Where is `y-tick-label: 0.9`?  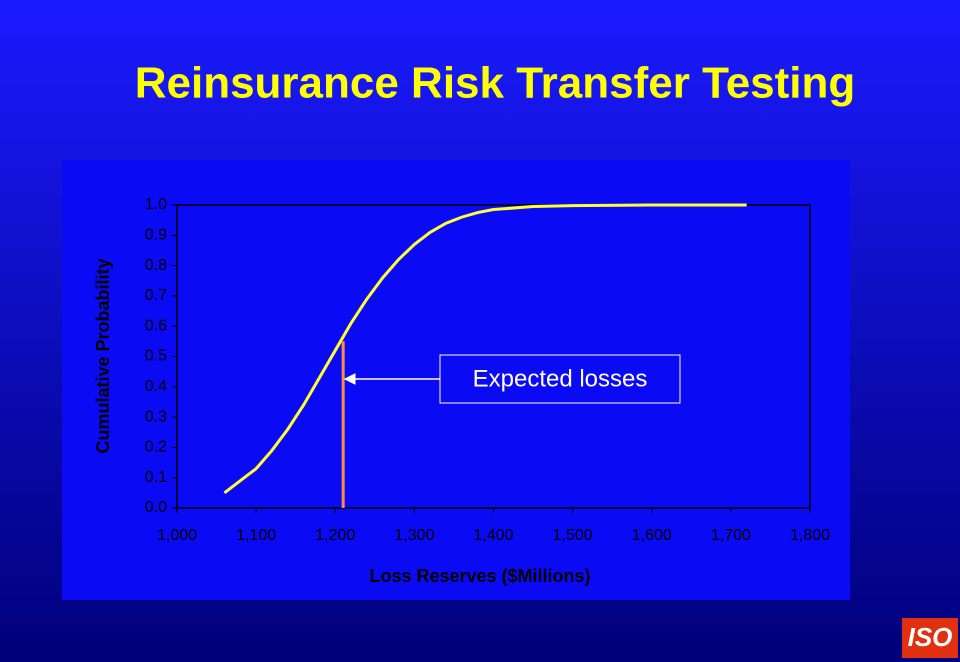
y-tick-label: 0.9 is located at coordinates (156, 235).